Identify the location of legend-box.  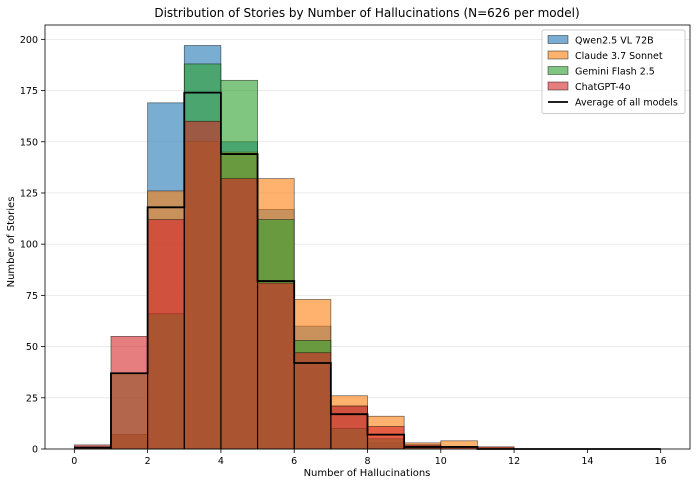
(613, 71).